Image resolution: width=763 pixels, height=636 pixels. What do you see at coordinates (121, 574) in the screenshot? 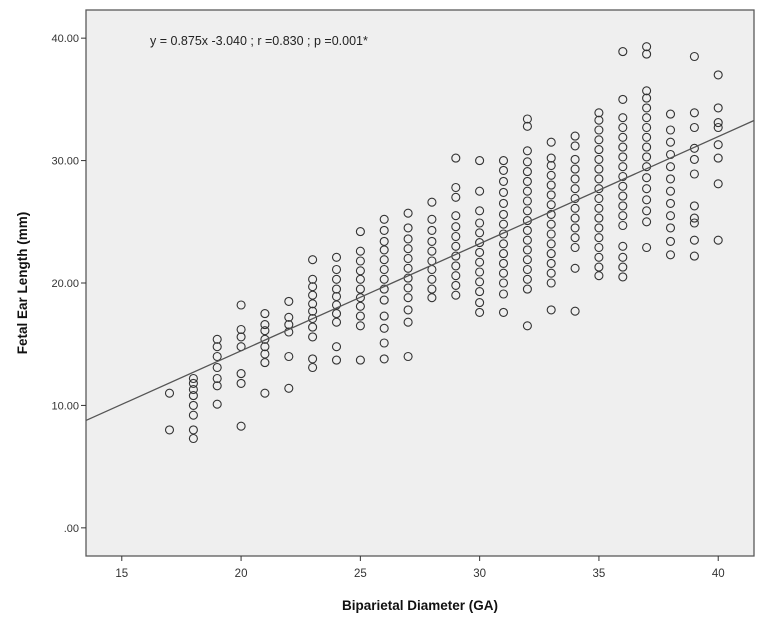
I see `x-tick-label: 15` at bounding box center [121, 574].